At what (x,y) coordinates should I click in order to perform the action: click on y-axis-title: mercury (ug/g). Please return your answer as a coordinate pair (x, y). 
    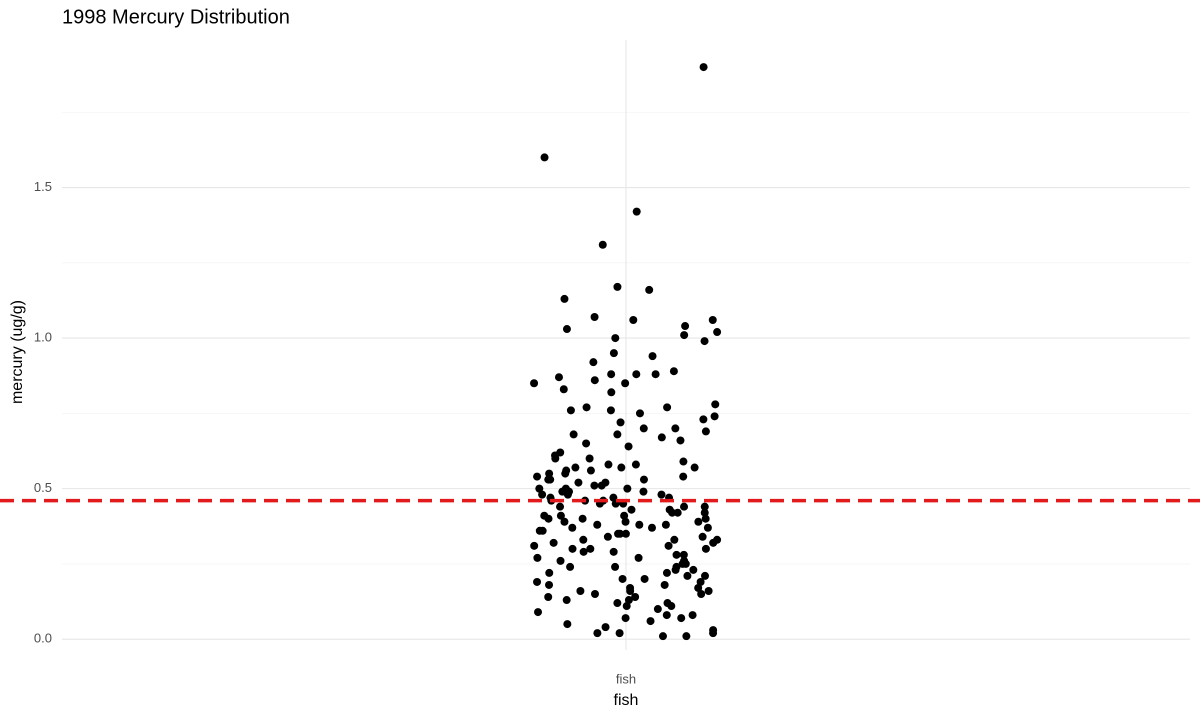
    Looking at the image, I should click on (17, 352).